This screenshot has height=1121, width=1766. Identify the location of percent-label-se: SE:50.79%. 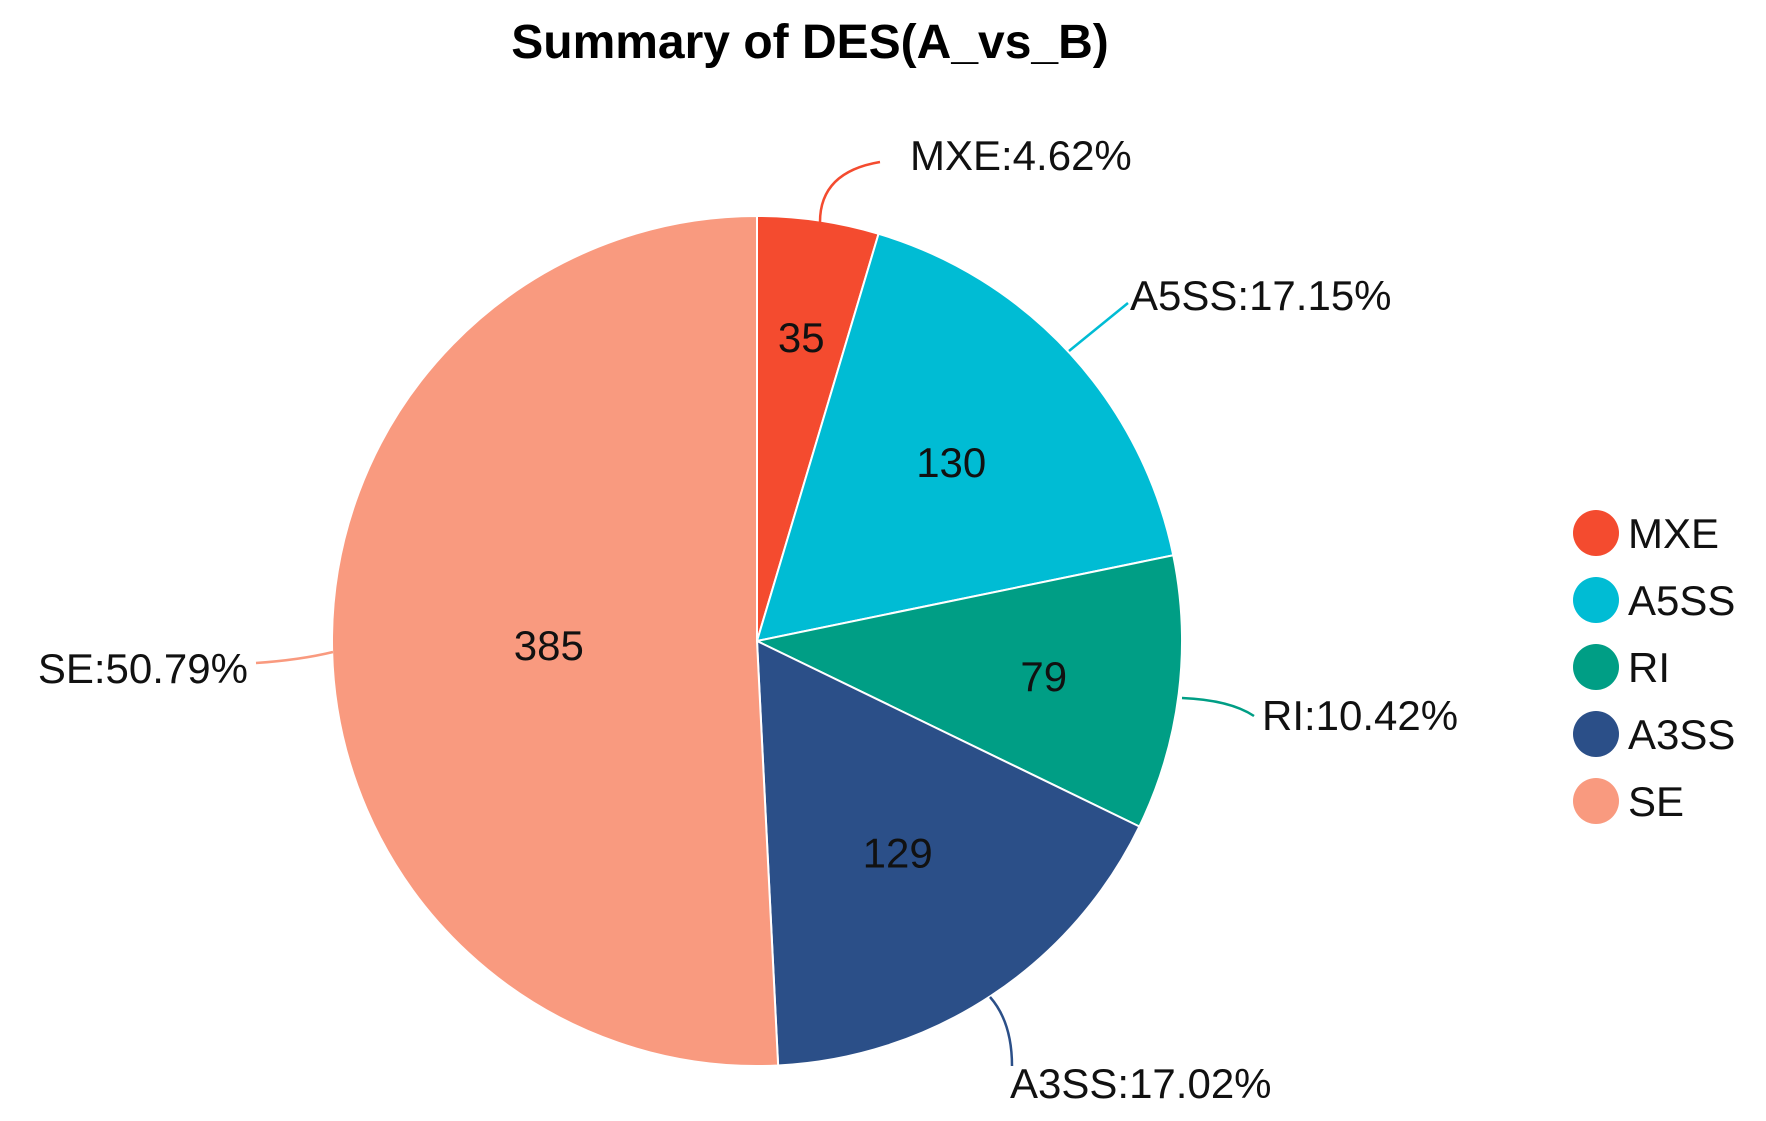
(143, 668).